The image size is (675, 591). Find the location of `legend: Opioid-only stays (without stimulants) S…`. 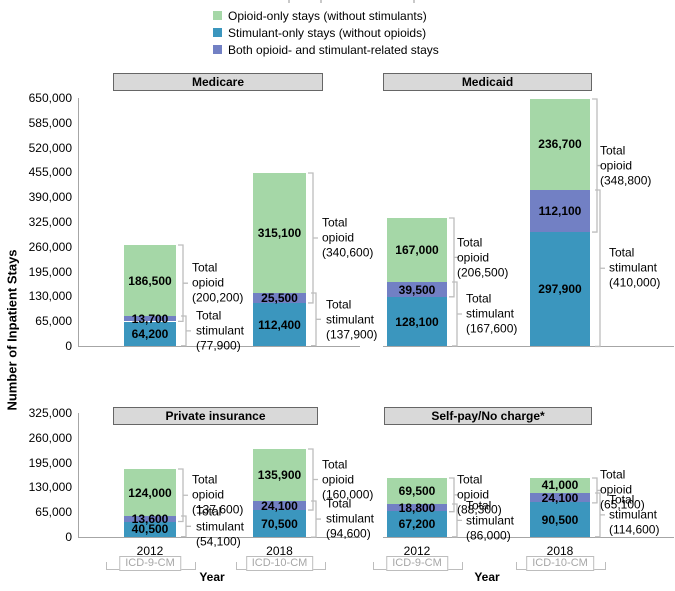

legend: Opioid-only stays (without stimulants) S… is located at coordinates (326, 32).